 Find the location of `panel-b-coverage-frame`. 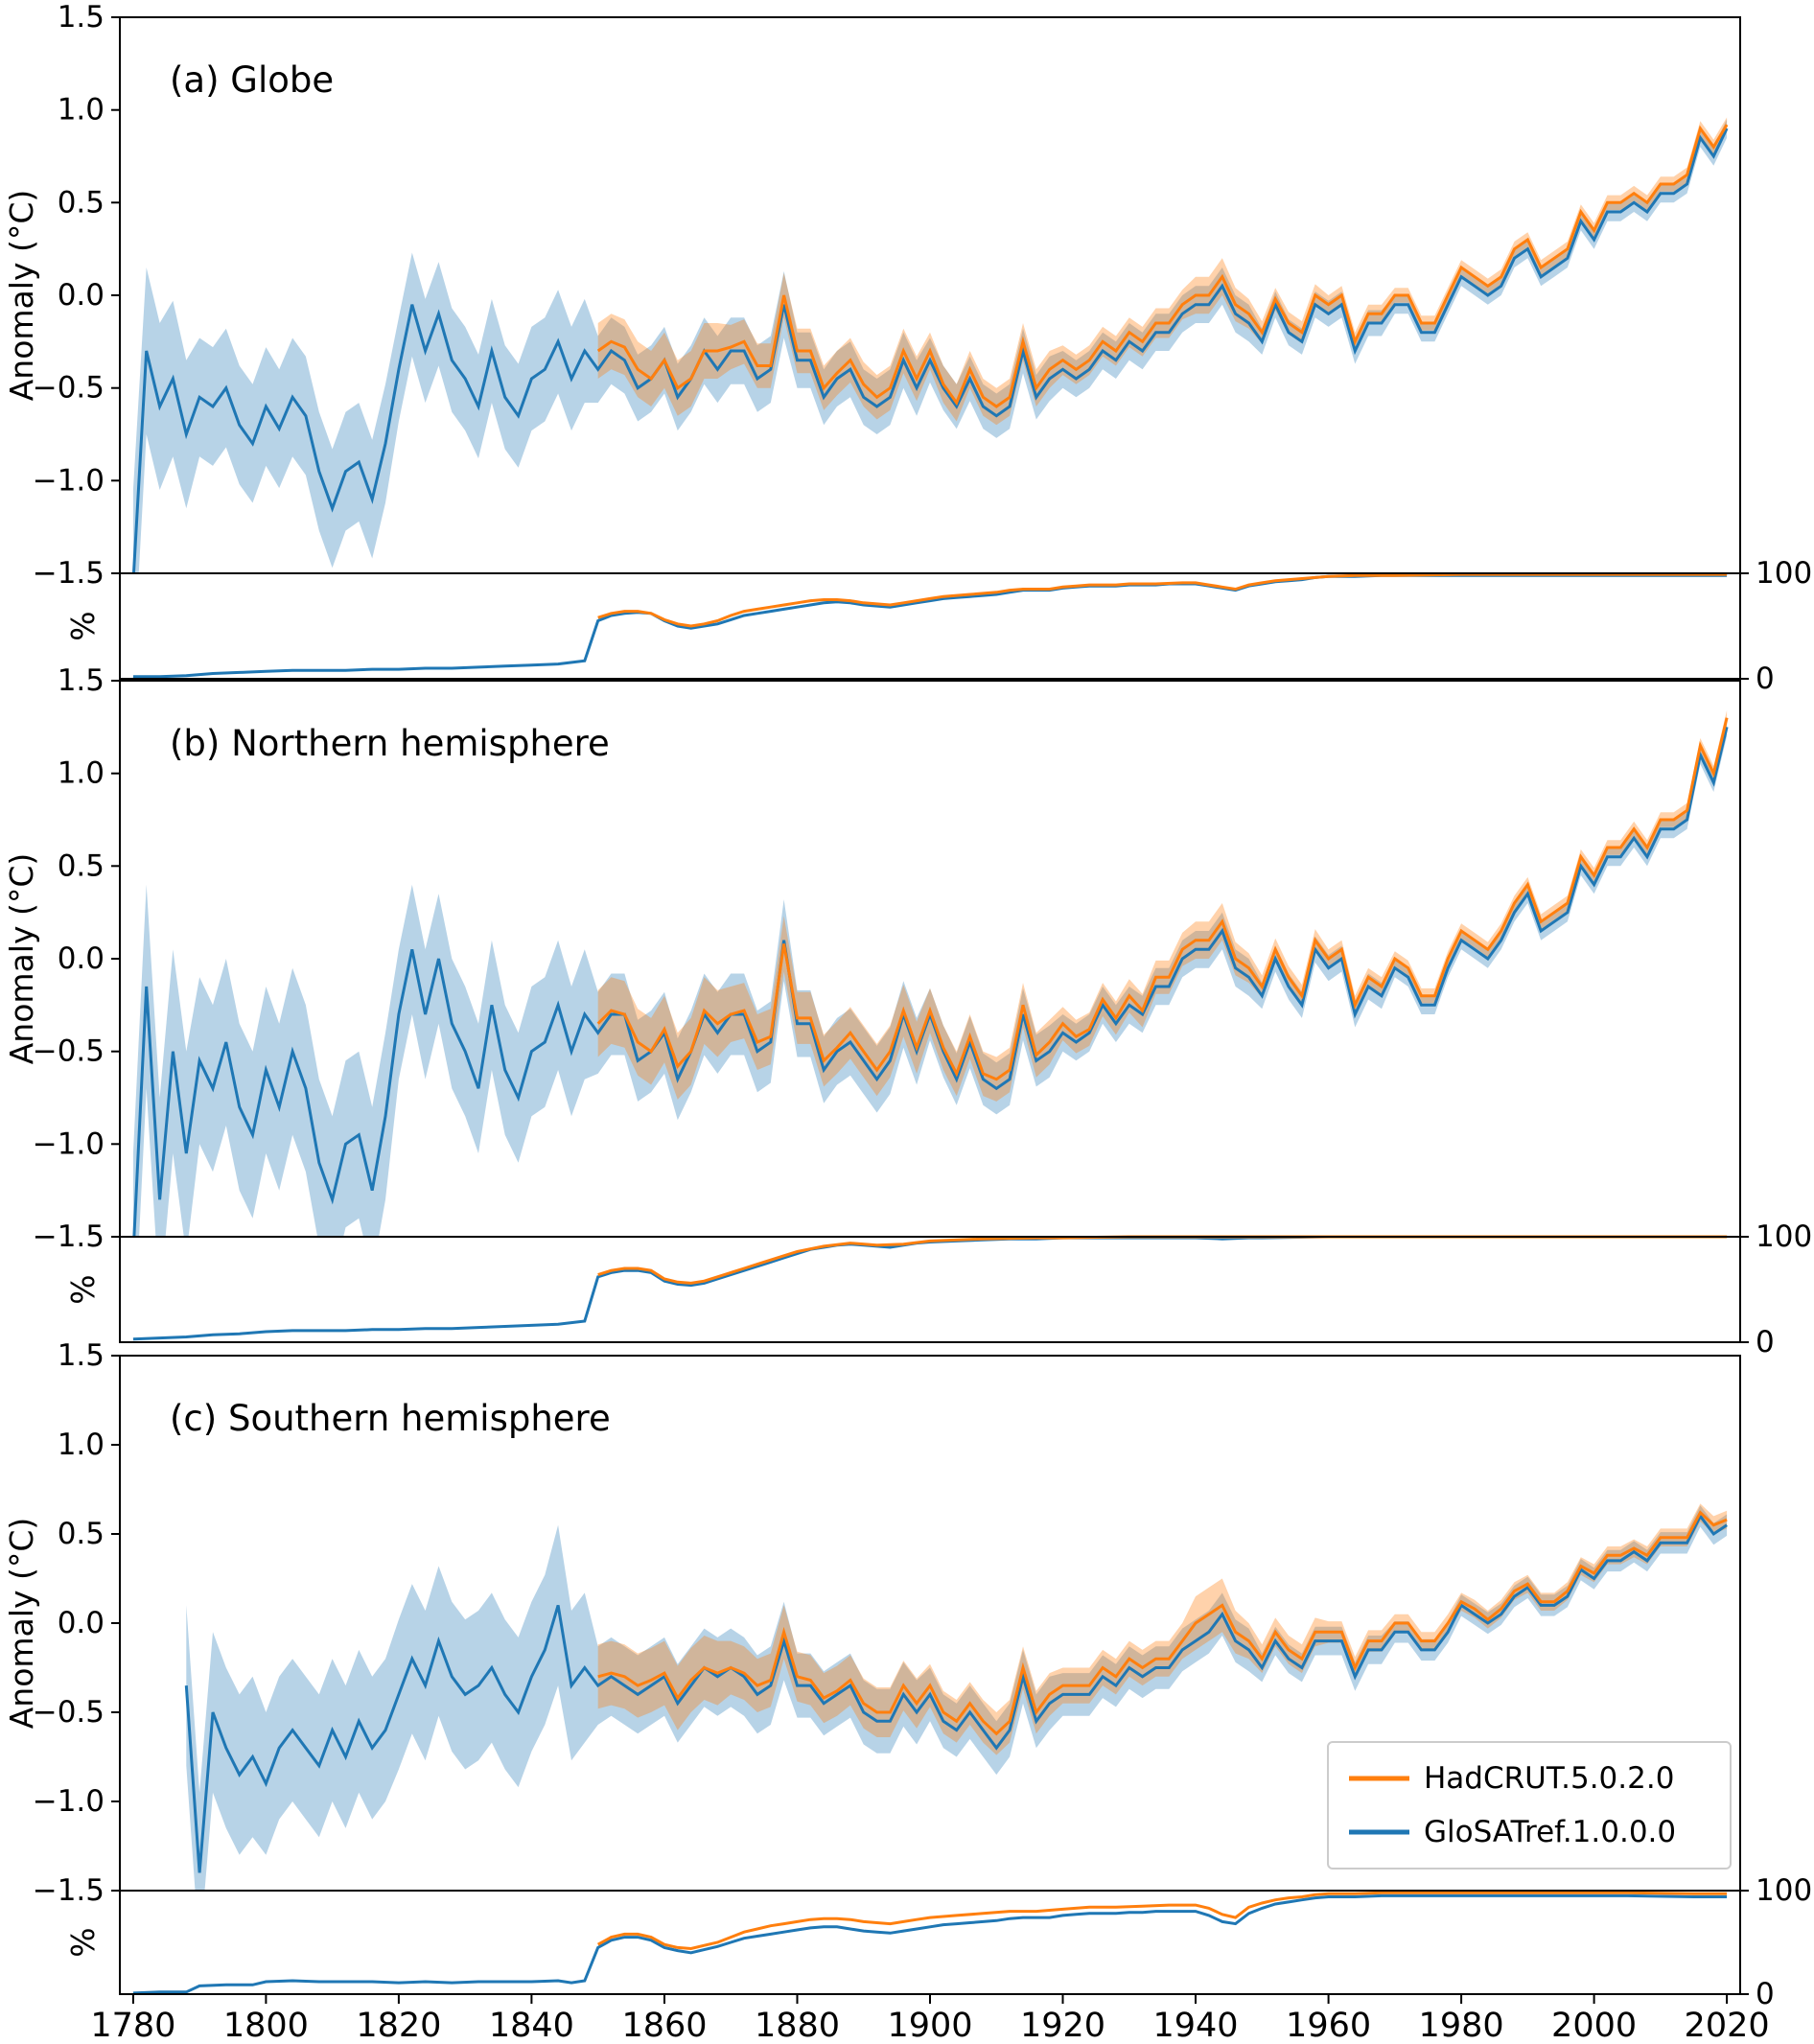

panel-b-coverage-frame is located at coordinates (930, 1290).